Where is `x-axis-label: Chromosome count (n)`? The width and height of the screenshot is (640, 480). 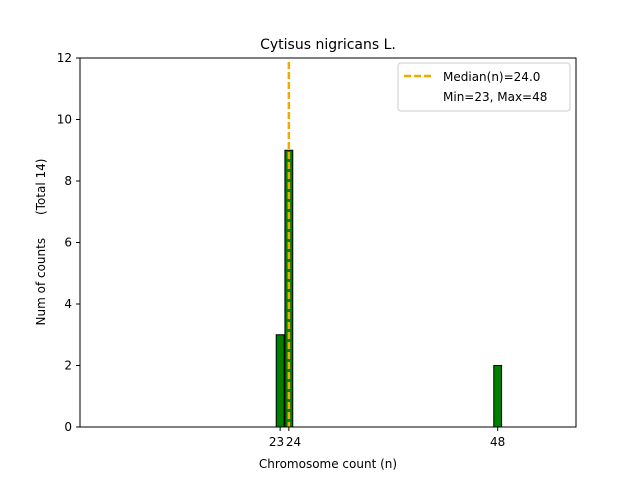
x-axis-label: Chromosome count (n) is located at coordinates (328, 464).